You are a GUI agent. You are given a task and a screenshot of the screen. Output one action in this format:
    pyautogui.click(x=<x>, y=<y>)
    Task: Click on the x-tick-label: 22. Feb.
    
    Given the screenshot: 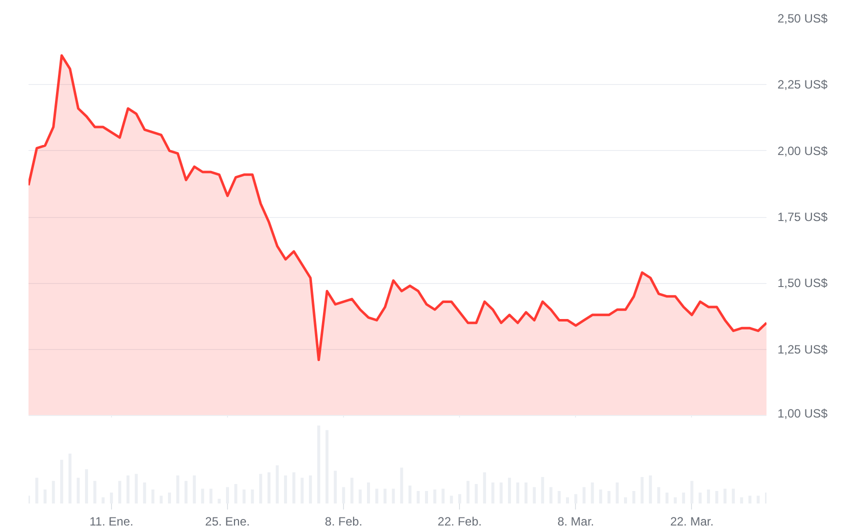 What is the action you would take?
    pyautogui.click(x=460, y=521)
    